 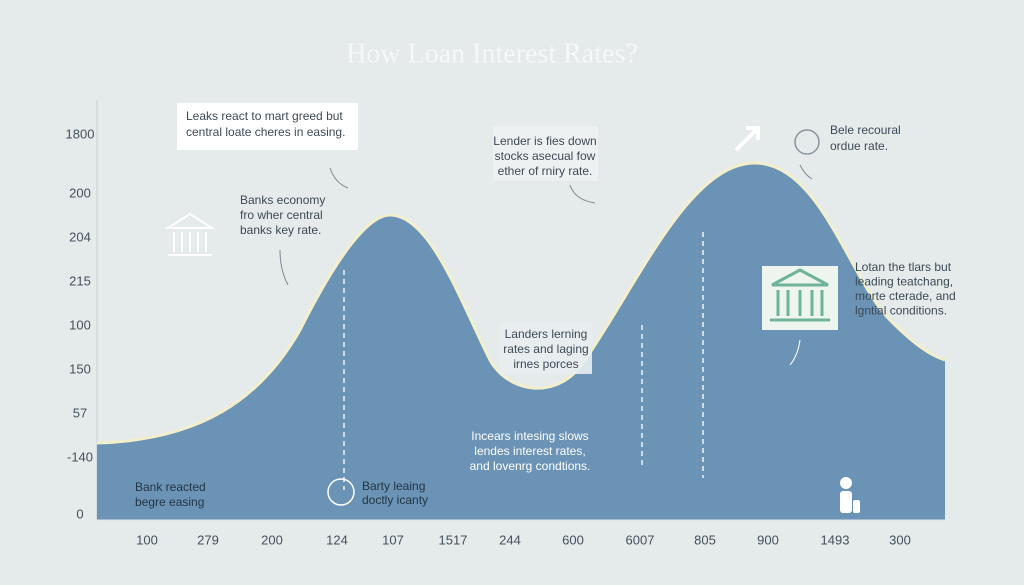 What do you see at coordinates (545, 171) in the screenshot?
I see `annotation-text: ether of rniry rate.` at bounding box center [545, 171].